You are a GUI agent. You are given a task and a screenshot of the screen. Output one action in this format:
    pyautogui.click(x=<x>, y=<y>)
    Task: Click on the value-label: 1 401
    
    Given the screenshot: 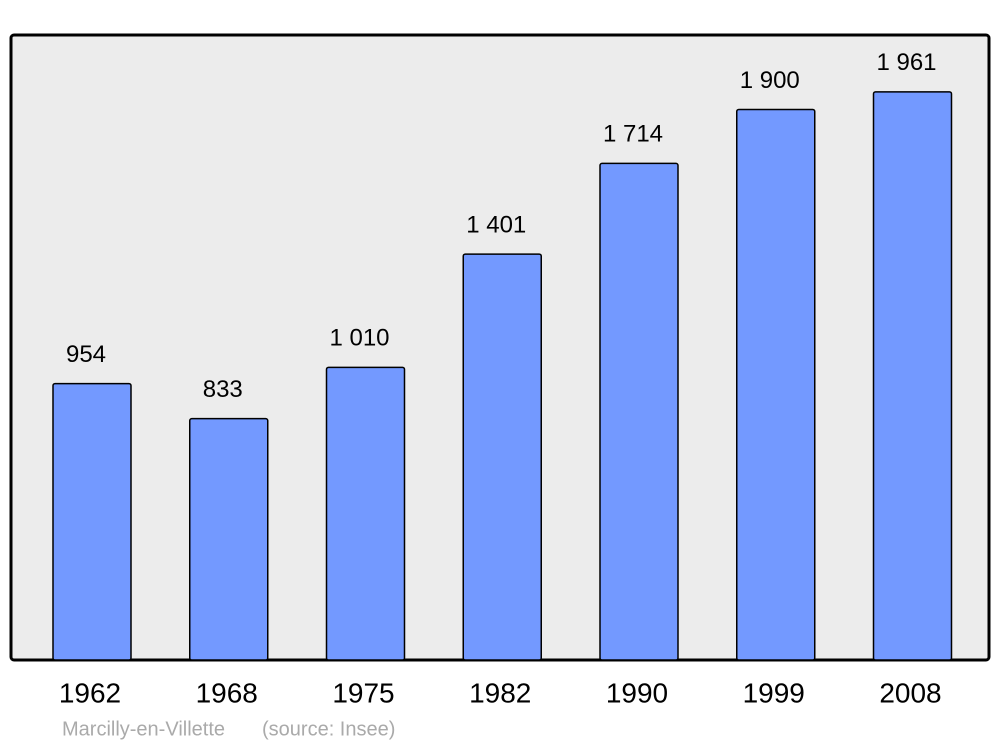 What is the action you would take?
    pyautogui.click(x=496, y=224)
    